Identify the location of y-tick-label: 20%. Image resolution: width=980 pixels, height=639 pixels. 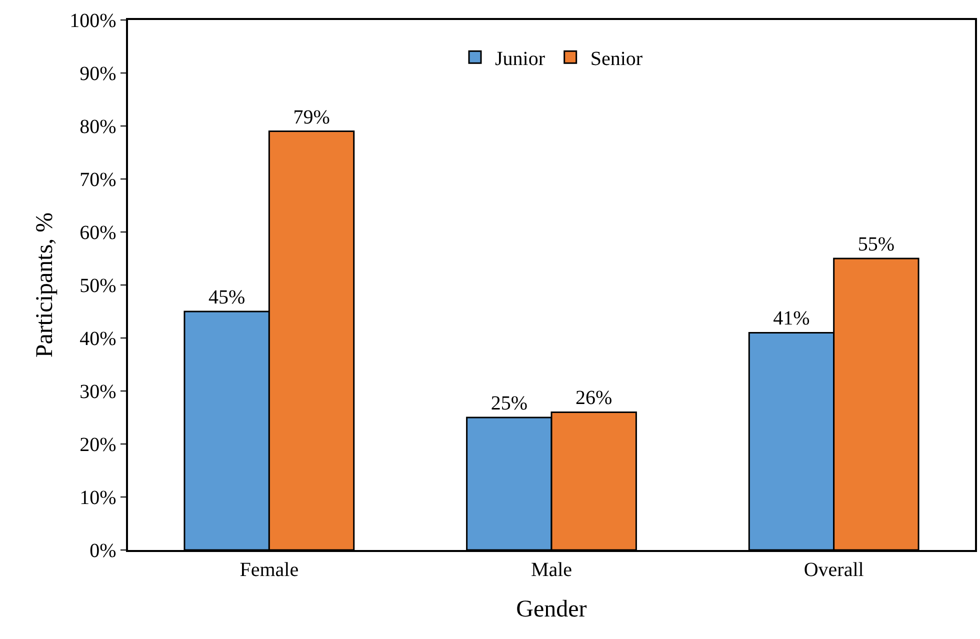
(98, 445).